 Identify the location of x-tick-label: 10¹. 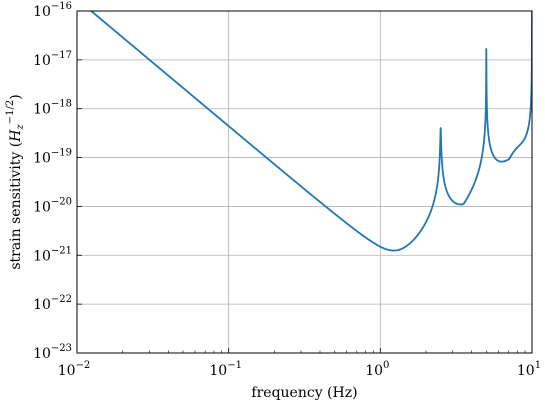
(529, 369).